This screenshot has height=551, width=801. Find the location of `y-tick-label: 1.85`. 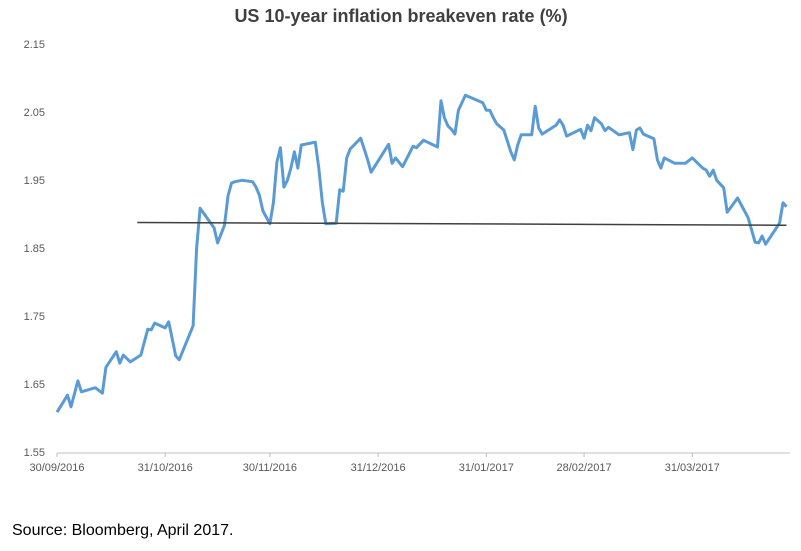

y-tick-label: 1.85 is located at coordinates (34, 249).